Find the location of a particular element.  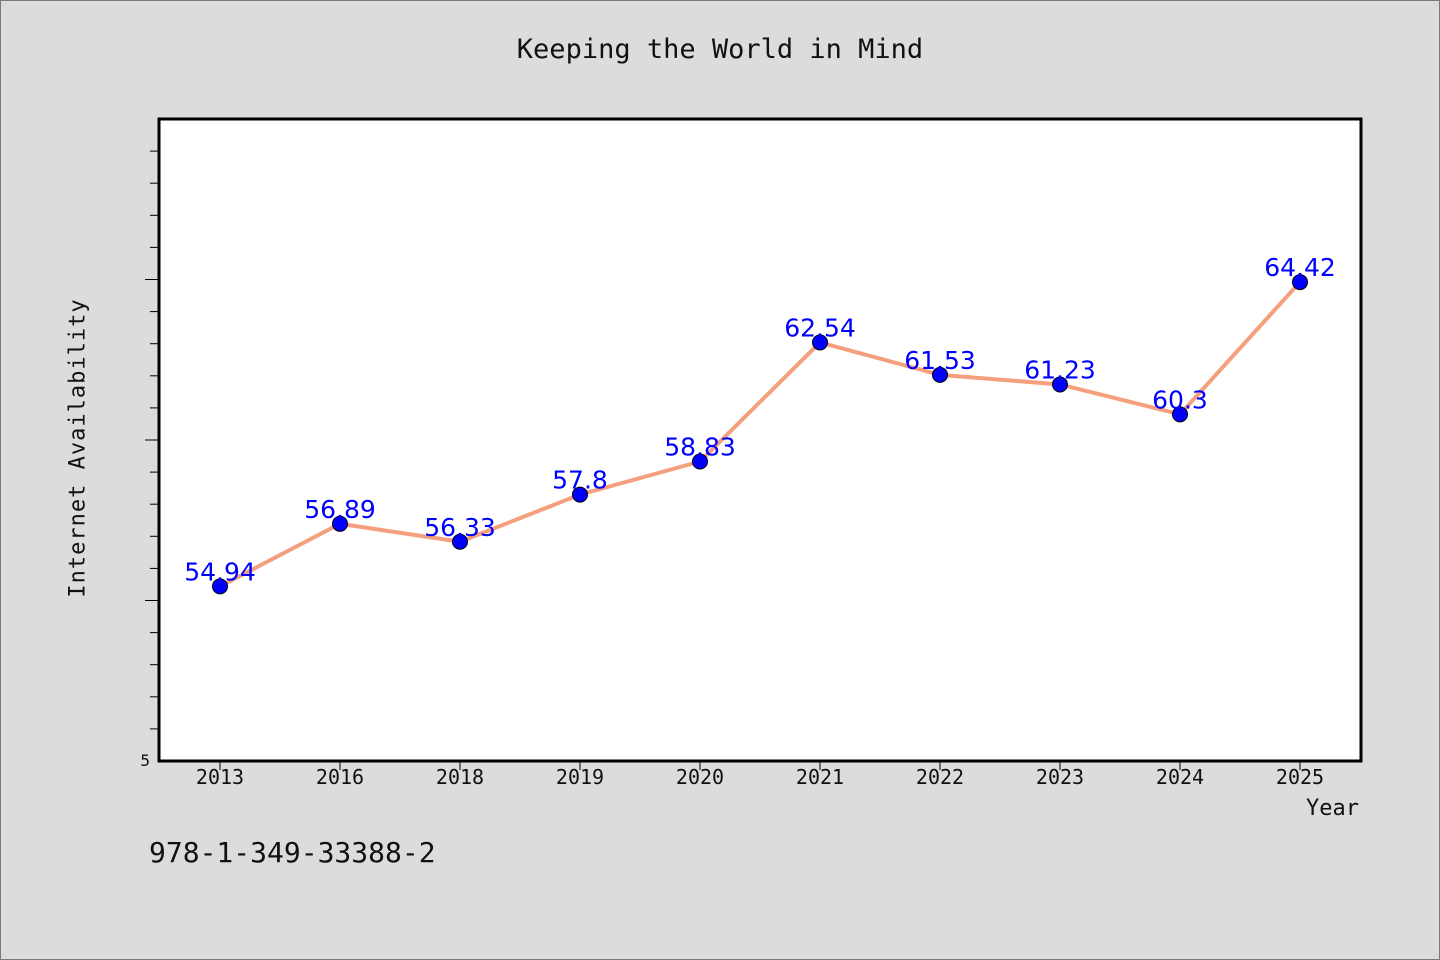

x-tick-label: 2019 is located at coordinates (580, 777).